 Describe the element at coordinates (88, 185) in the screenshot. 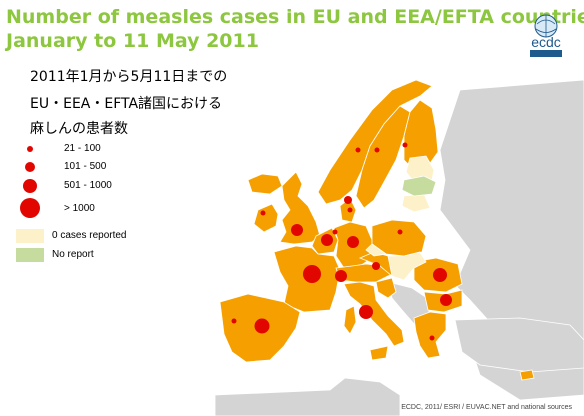

I see `legend-label: 501 - 1000` at that location.